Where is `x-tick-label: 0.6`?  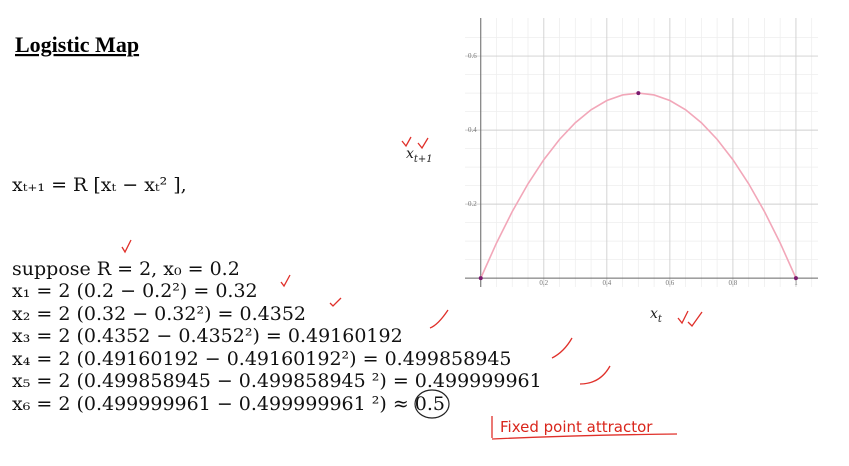
x-tick-label: 0.6 is located at coordinates (669, 283).